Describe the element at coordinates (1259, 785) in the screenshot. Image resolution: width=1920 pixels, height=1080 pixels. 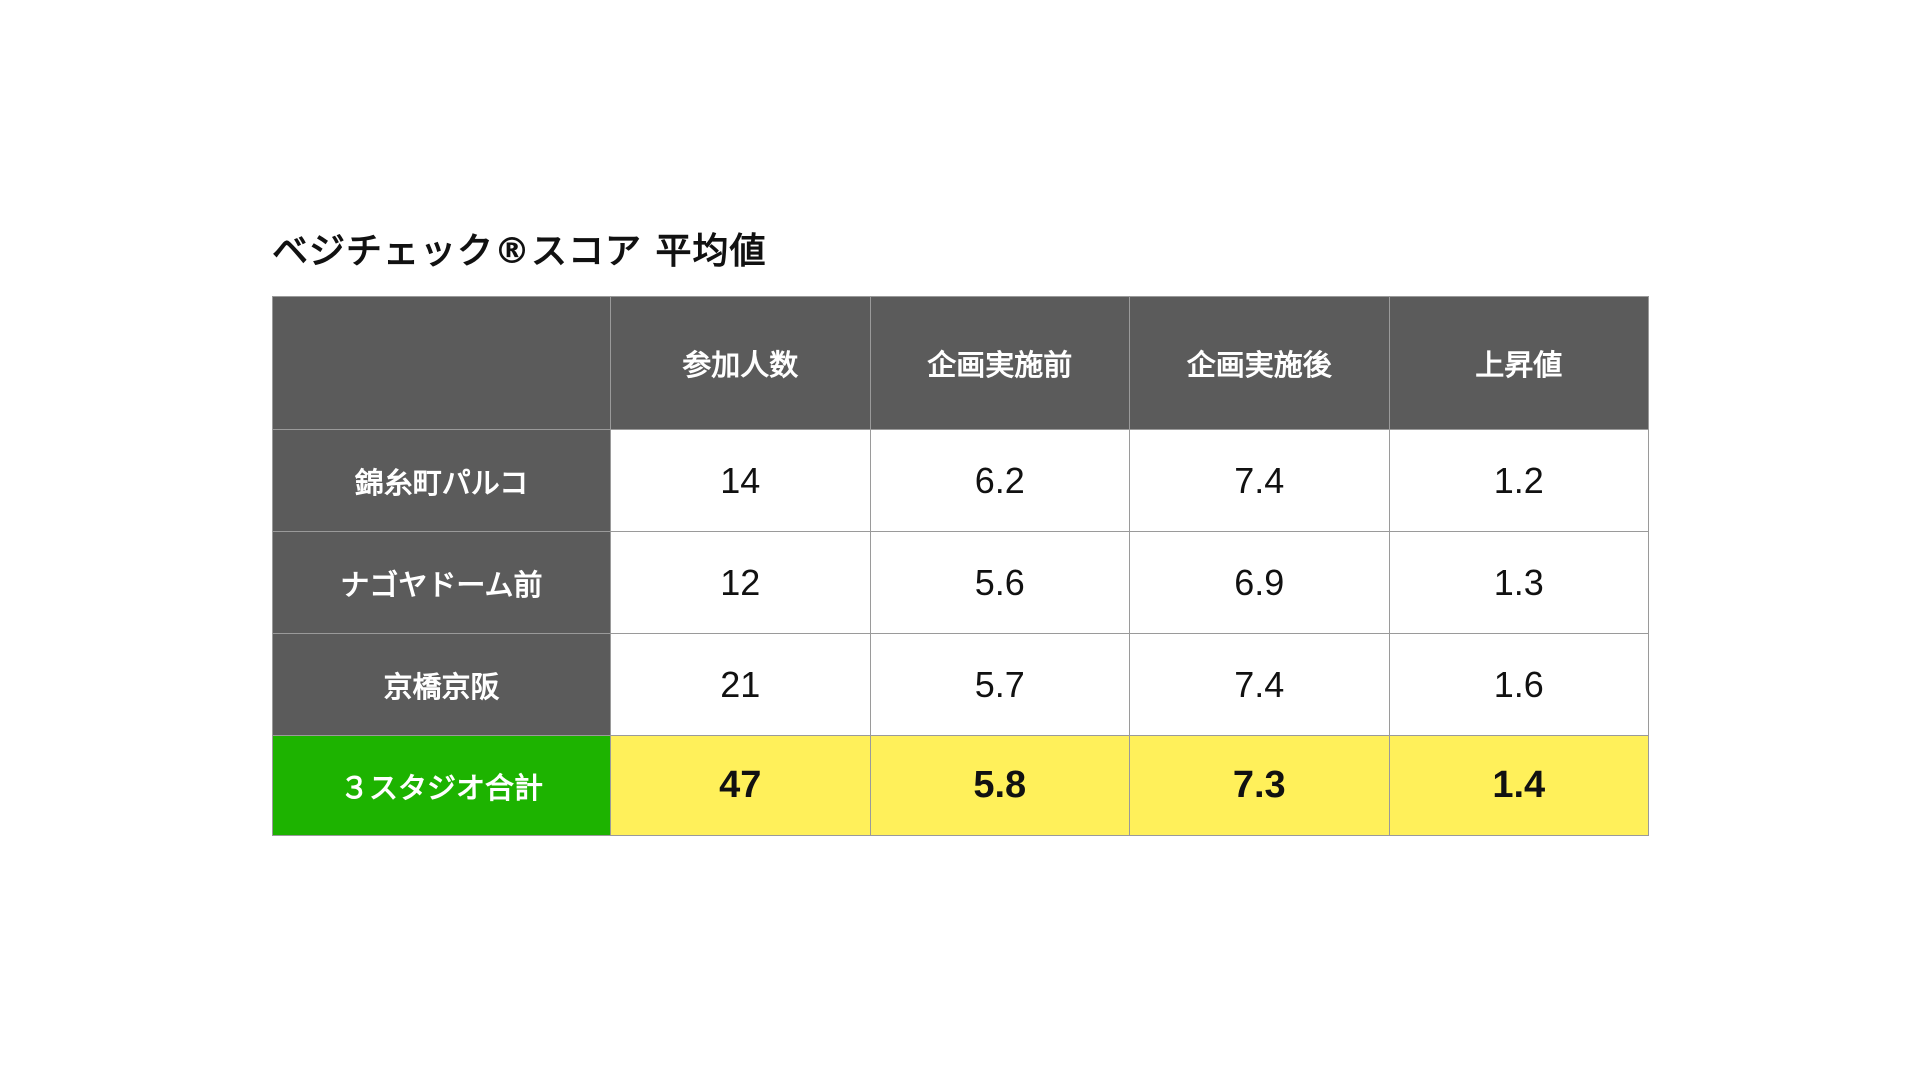
I see `total-after: 7.3` at that location.